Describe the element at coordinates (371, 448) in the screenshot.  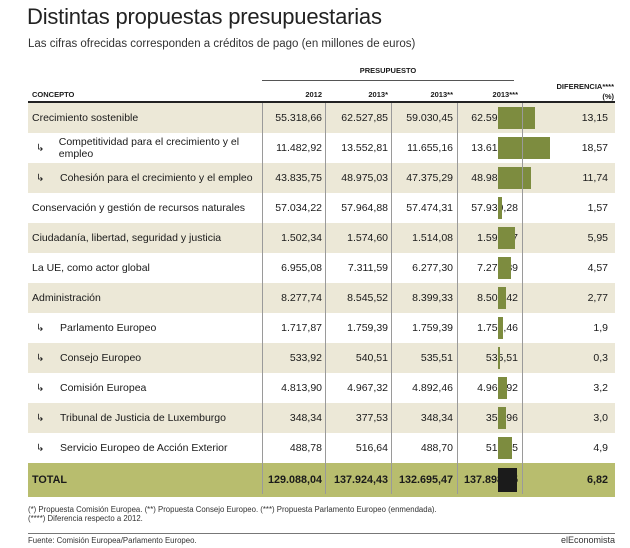
I see `value-2013-commission: 516,64` at that location.